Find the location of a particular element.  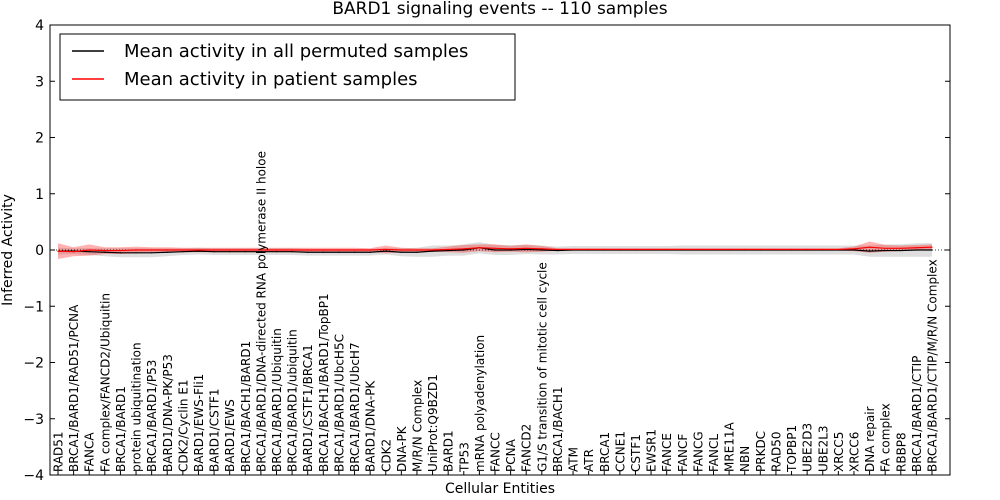

y-tick-label: 2 is located at coordinates (39, 139).